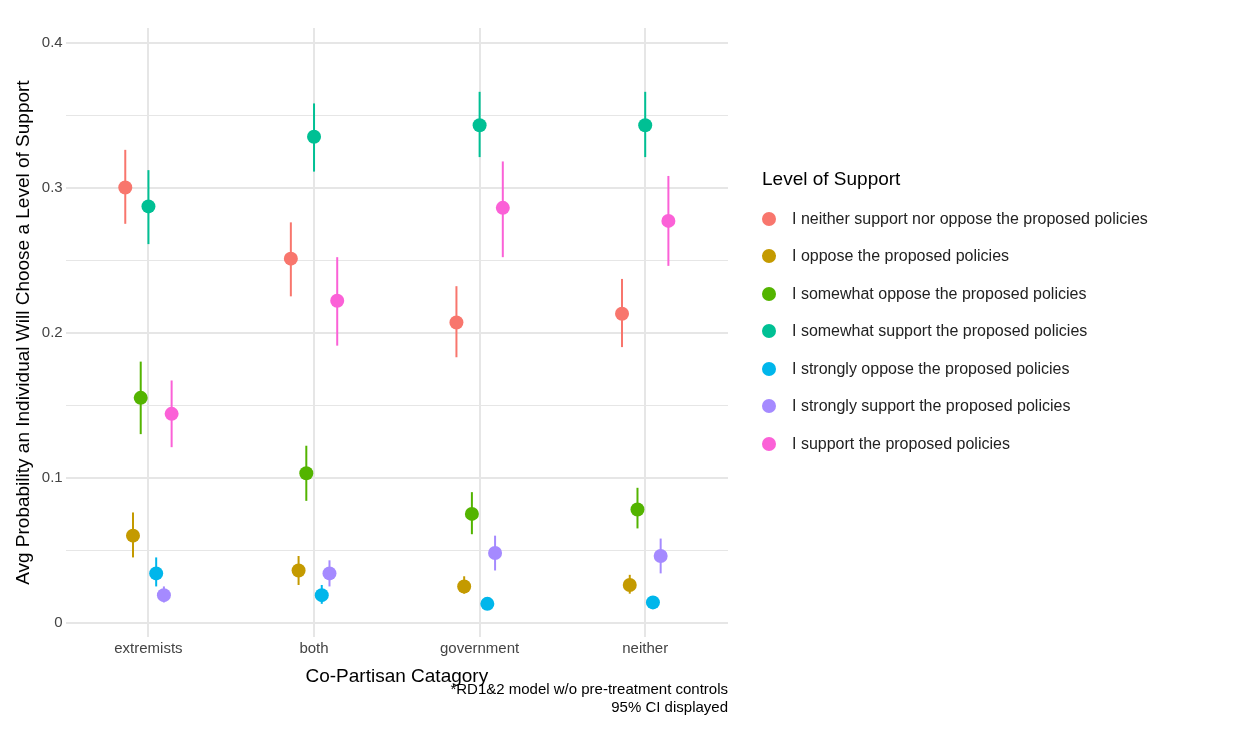 The image size is (1235, 740). I want to click on legend-label: I support the proposed policies, so click(901, 443).